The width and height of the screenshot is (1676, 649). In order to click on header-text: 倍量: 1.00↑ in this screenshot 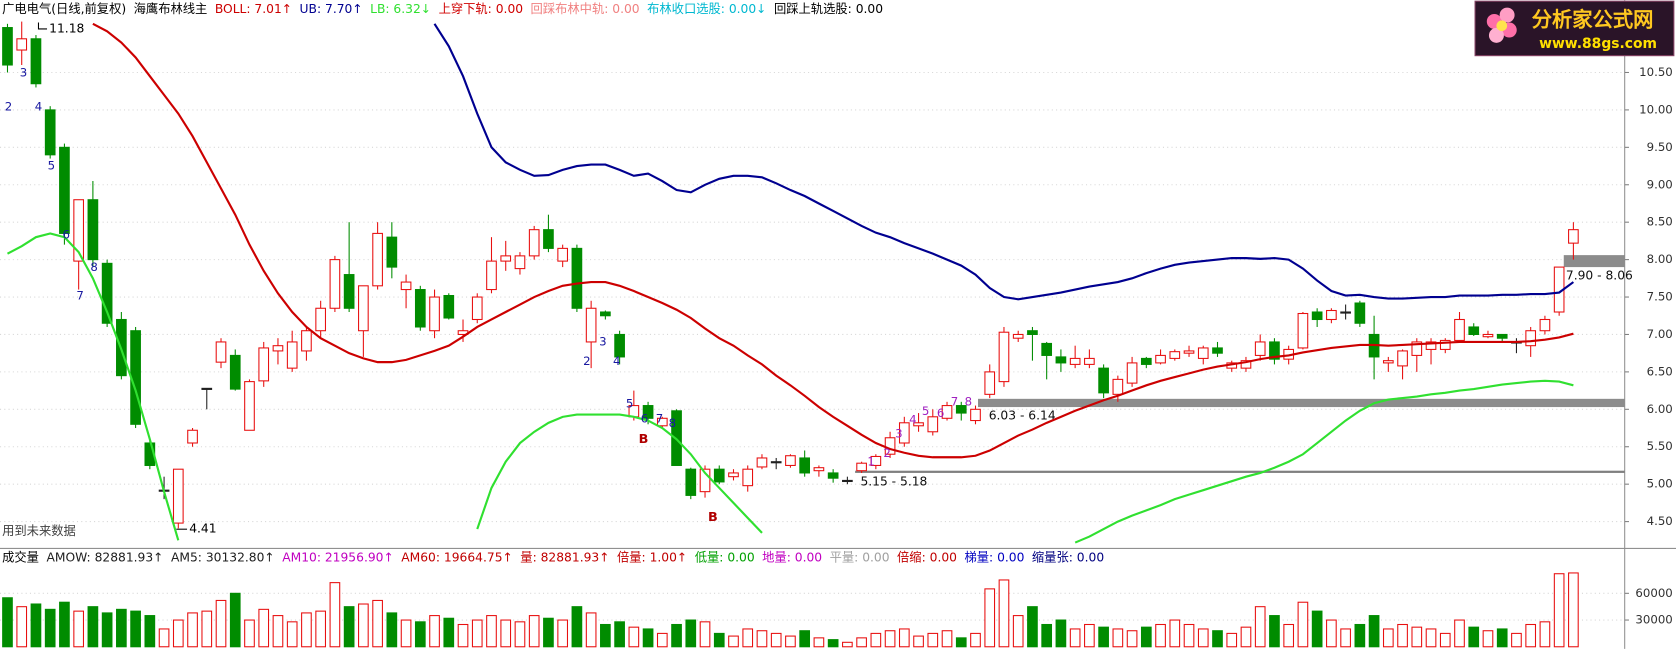, I will do `click(652, 557)`.